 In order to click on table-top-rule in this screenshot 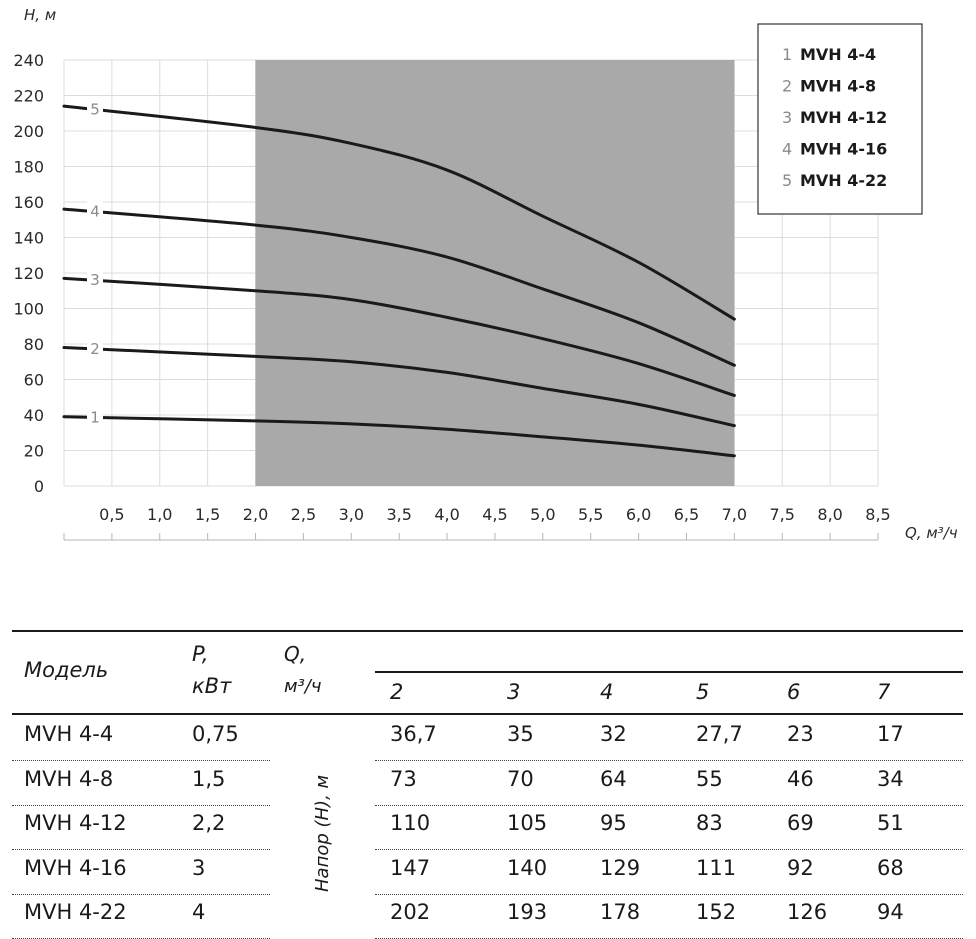, I will do `click(487, 631)`.